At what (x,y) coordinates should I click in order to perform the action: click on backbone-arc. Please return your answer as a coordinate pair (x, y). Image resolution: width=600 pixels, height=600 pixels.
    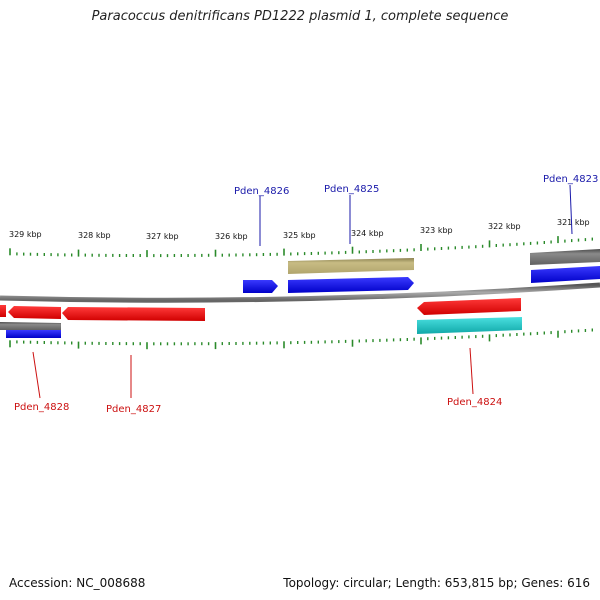
    Looking at the image, I should click on (300, 292).